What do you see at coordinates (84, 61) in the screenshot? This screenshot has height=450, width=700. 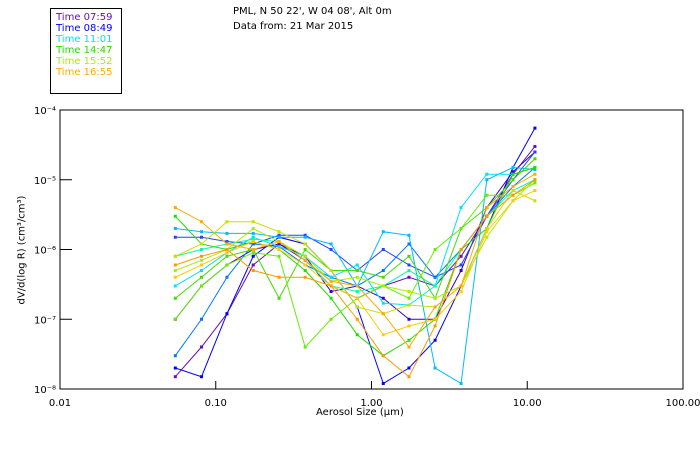 I see `legend-entry: Time 15:52` at bounding box center [84, 61].